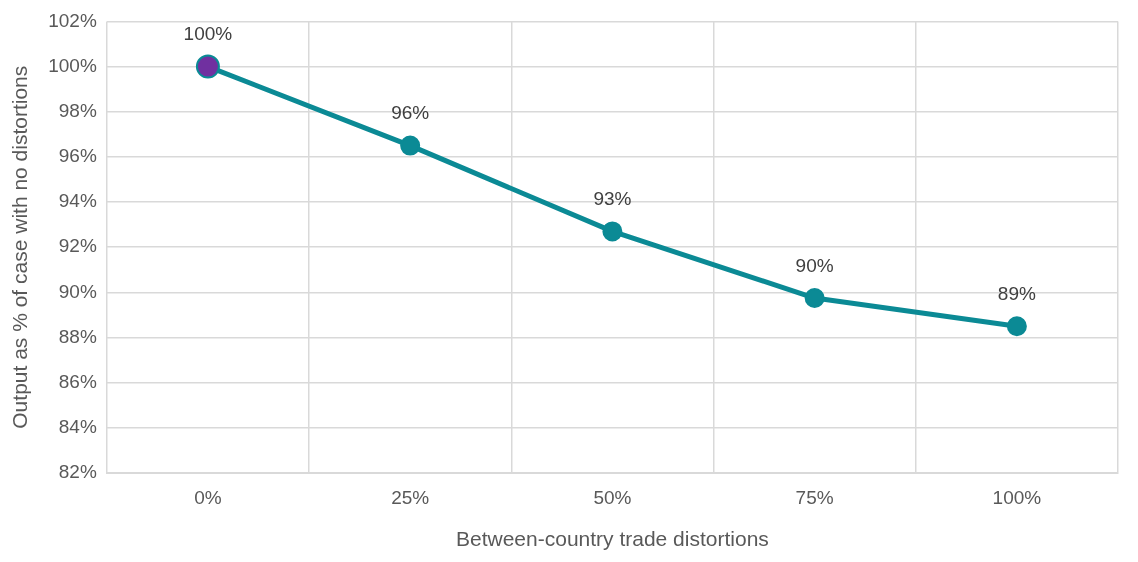 The image size is (1138, 562). I want to click on y-tick-label: 86%, so click(77, 381).